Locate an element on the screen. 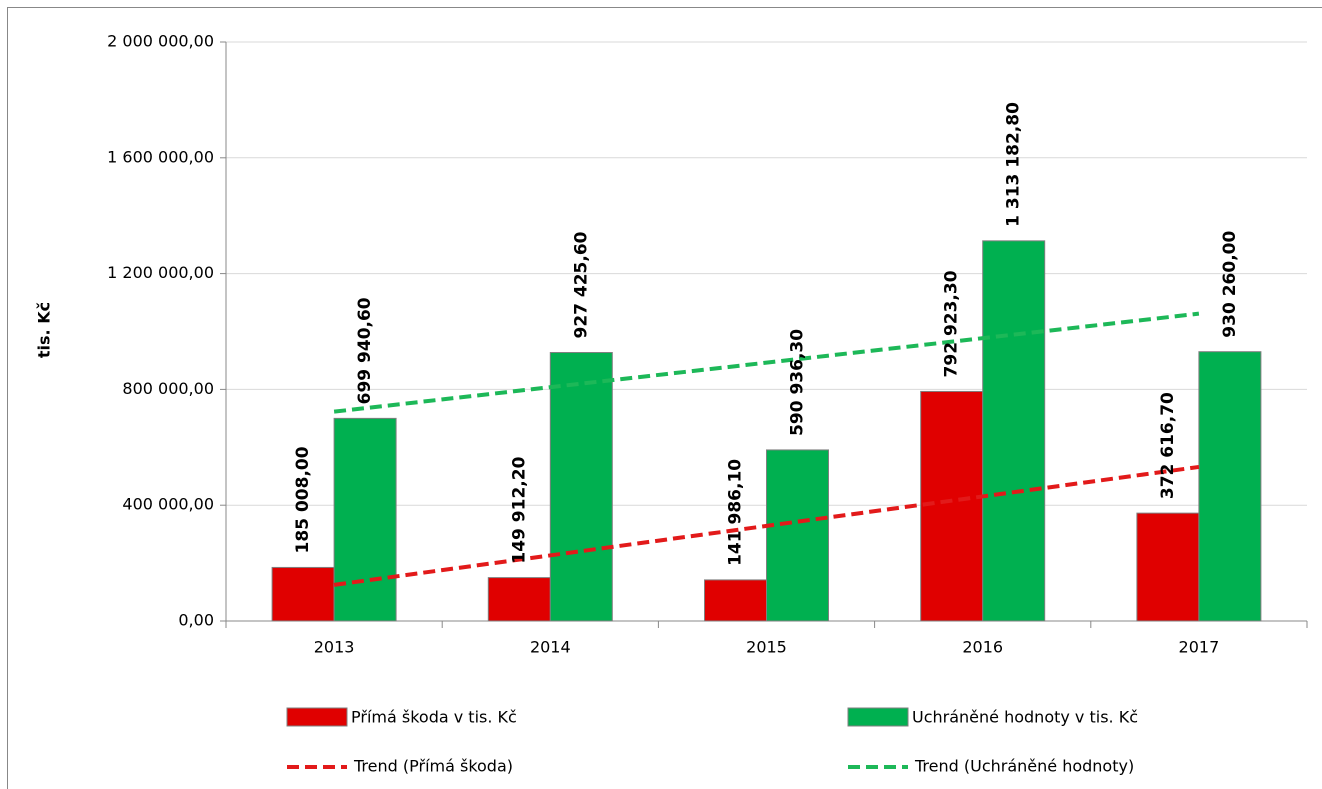 The image size is (1322, 789). x-tick-label: 2015 is located at coordinates (766, 647).